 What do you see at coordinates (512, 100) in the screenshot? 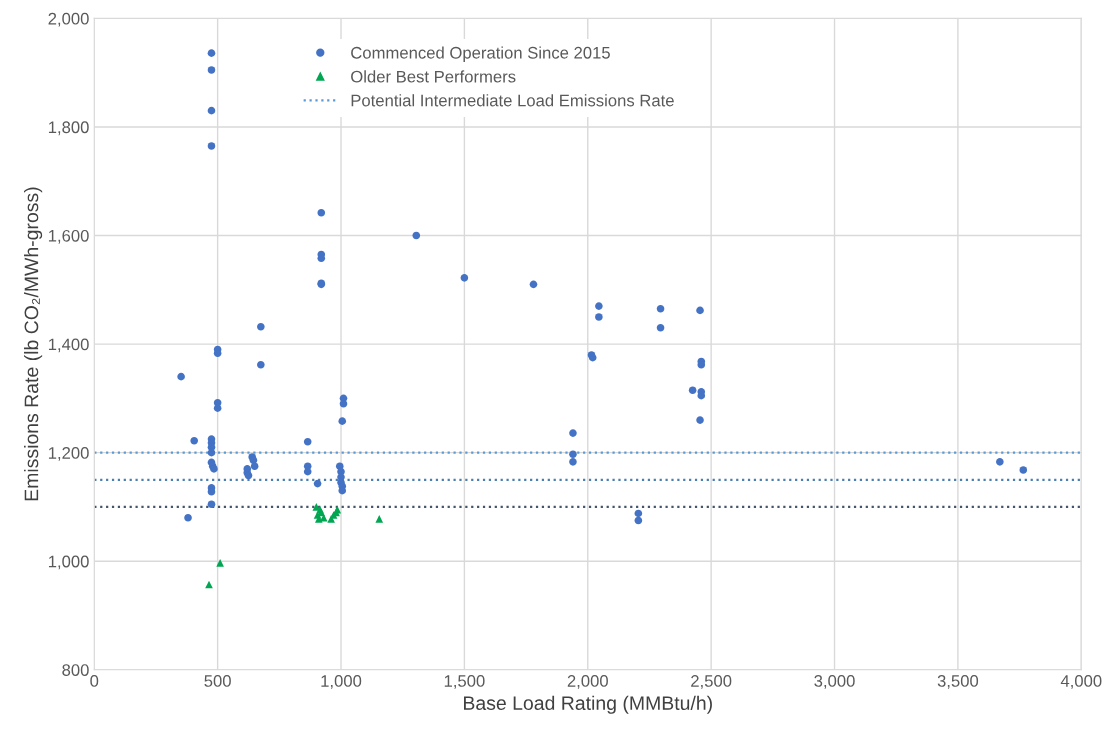
I see `legend-label: Potential Intermediate Load Emissions Rate` at bounding box center [512, 100].